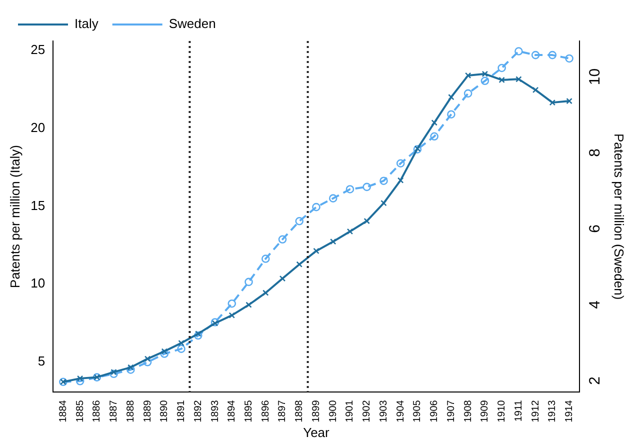 The height and width of the screenshot is (443, 636). I want to click on legend-label: Italy, so click(86, 24).